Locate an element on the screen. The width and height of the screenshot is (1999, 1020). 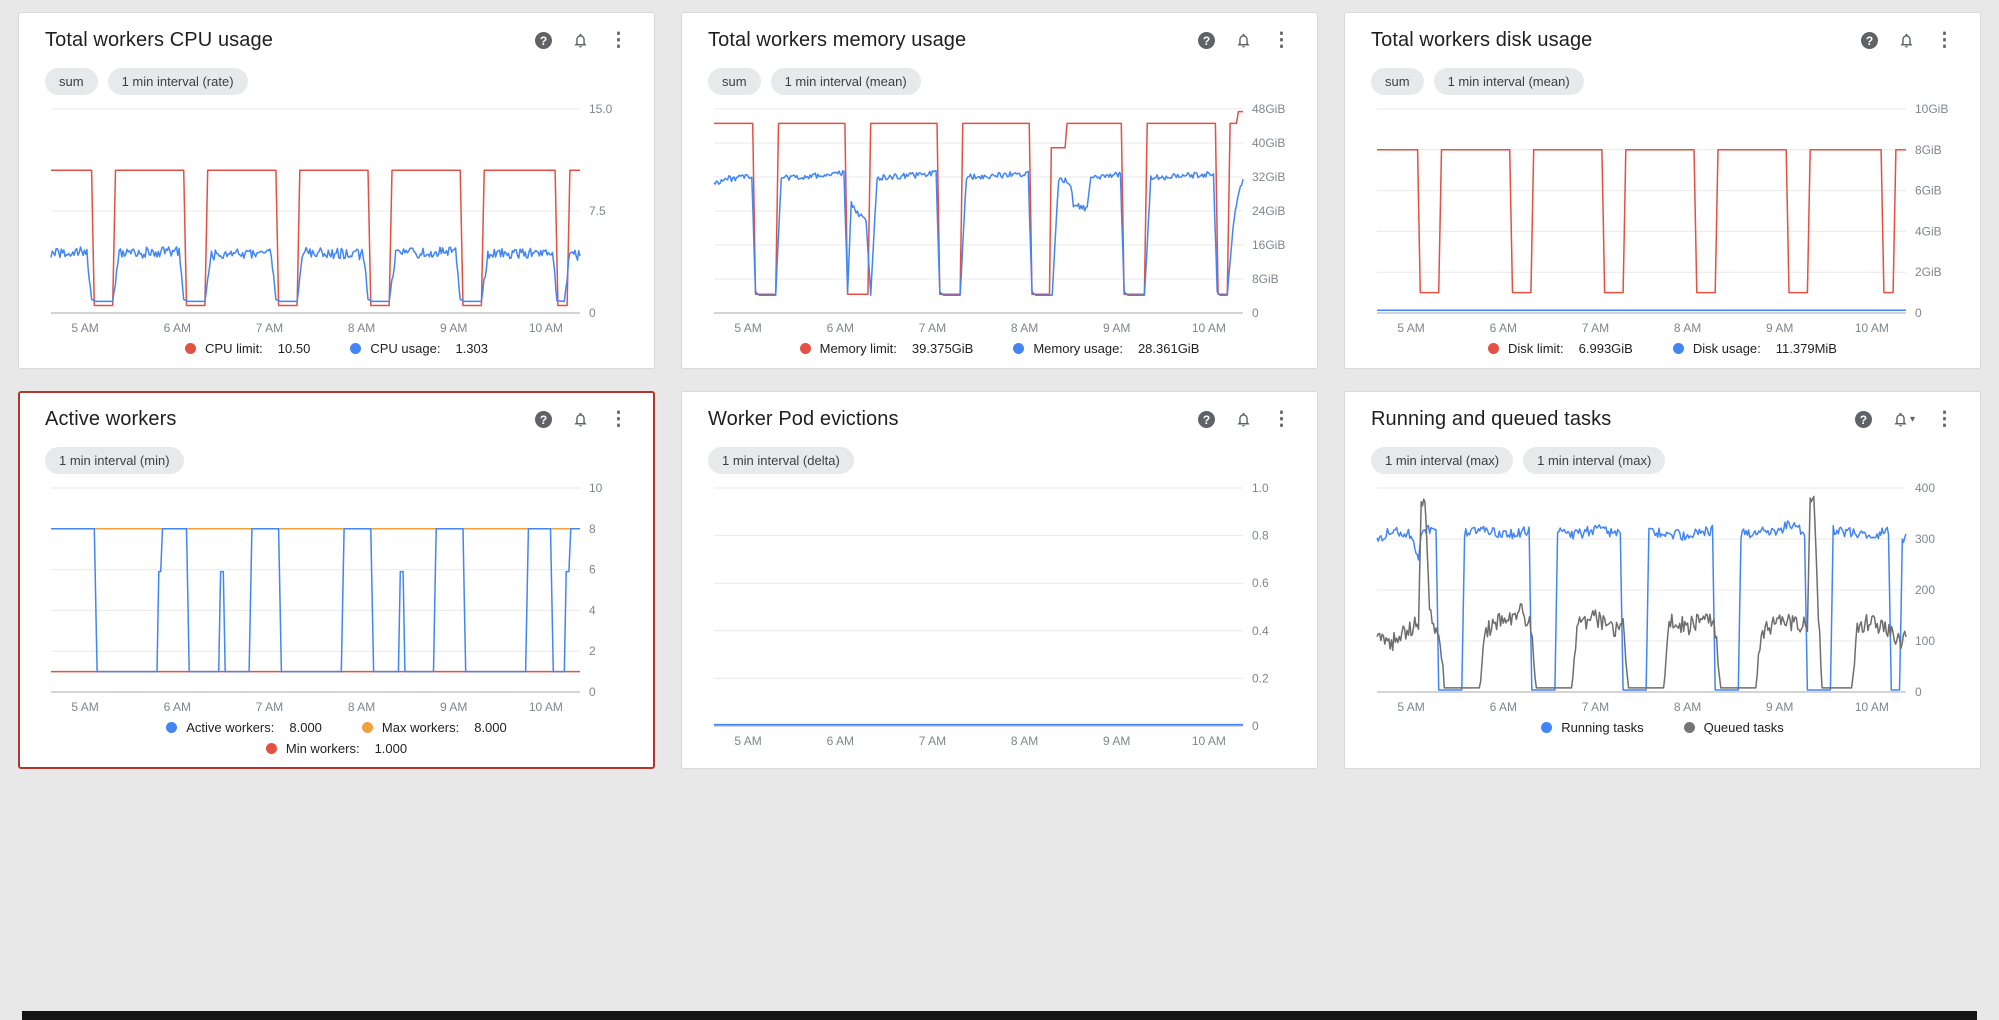
chips-row: 1 min interval (max) 1 min interval (max) is located at coordinates (1662, 460).